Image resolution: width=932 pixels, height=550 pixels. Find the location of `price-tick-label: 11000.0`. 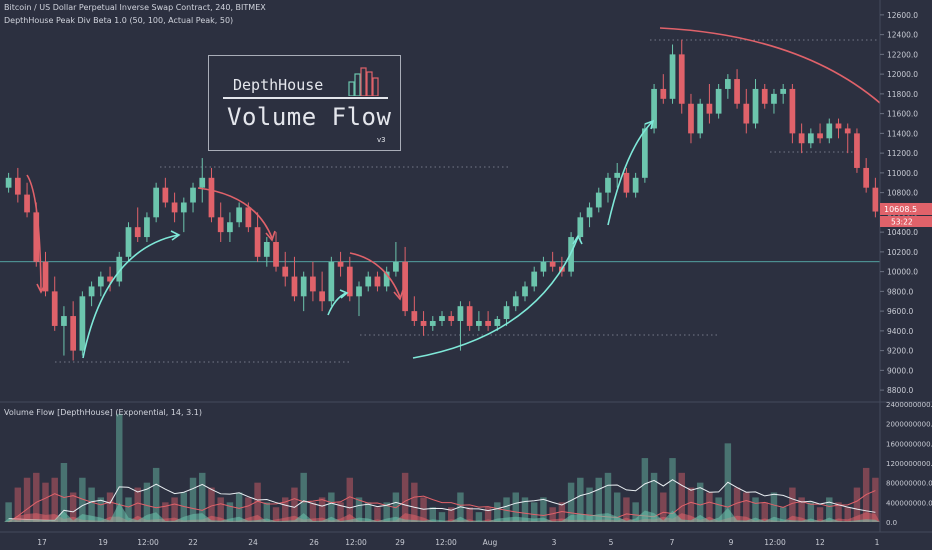

price-tick-label: 11000.0 is located at coordinates (902, 173).